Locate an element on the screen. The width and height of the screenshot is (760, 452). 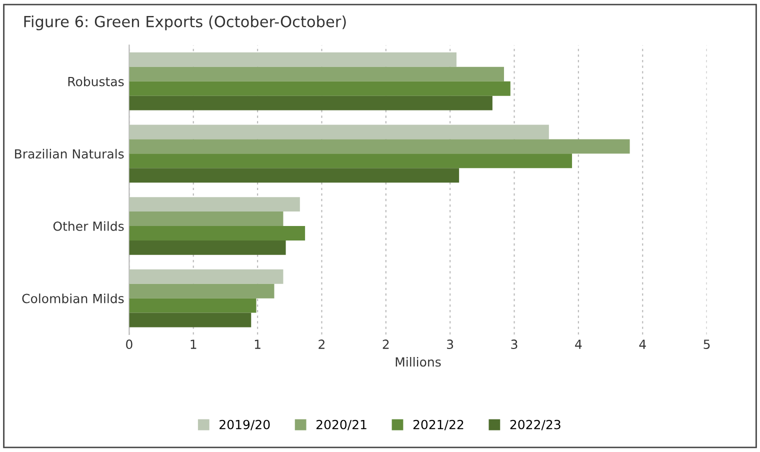
legend-label: 2020/21 is located at coordinates (341, 425).